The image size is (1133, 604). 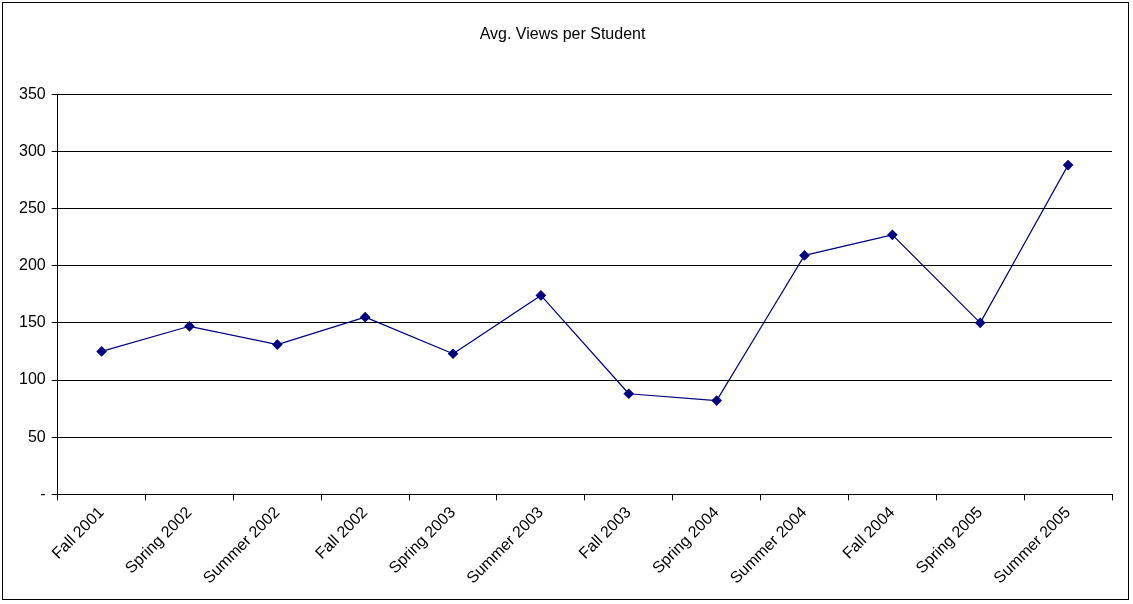 What do you see at coordinates (32, 265) in the screenshot?
I see `y-tick-label: 200` at bounding box center [32, 265].